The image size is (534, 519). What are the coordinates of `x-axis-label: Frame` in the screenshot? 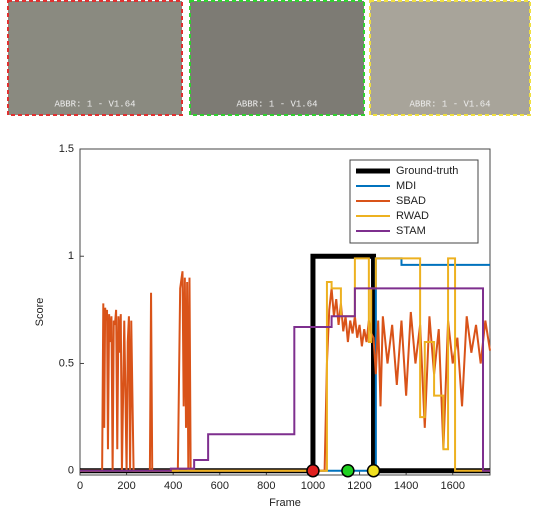 It's located at (285, 503).